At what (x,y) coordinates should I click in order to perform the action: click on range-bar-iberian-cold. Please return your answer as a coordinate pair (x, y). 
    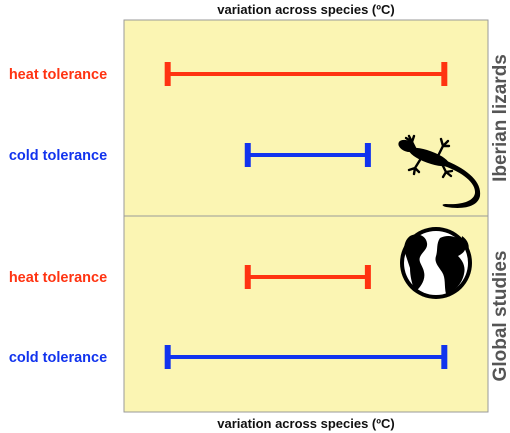
    Looking at the image, I should click on (307, 155).